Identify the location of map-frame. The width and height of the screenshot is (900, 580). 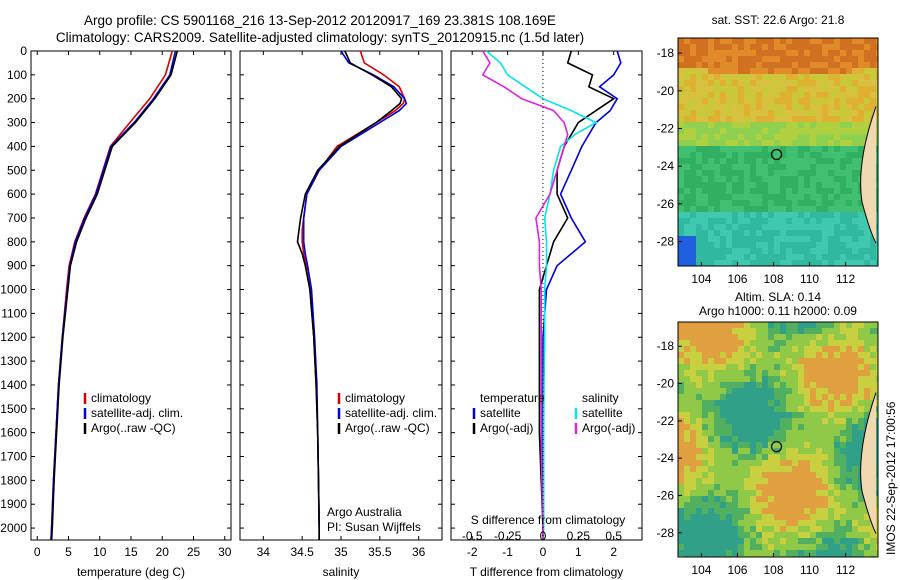
(778, 439).